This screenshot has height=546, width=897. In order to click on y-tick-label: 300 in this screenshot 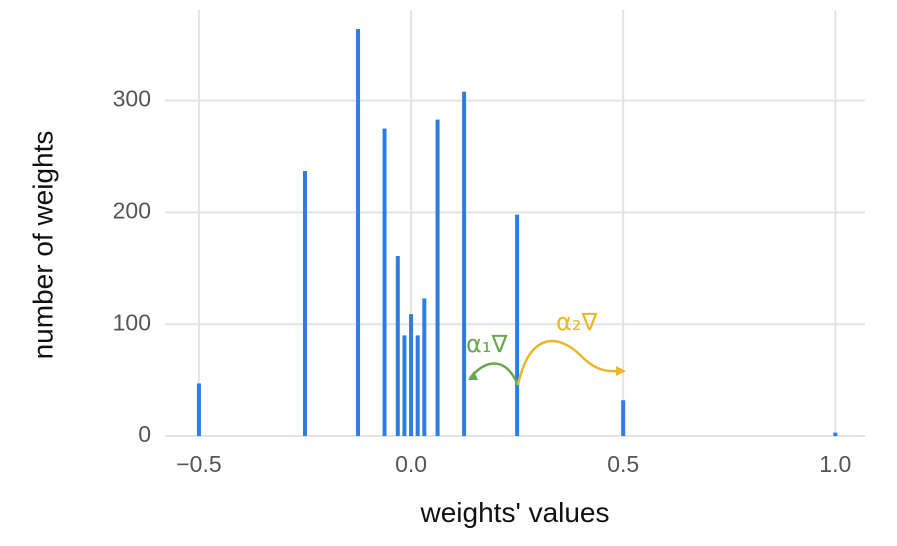, I will do `click(132, 99)`.